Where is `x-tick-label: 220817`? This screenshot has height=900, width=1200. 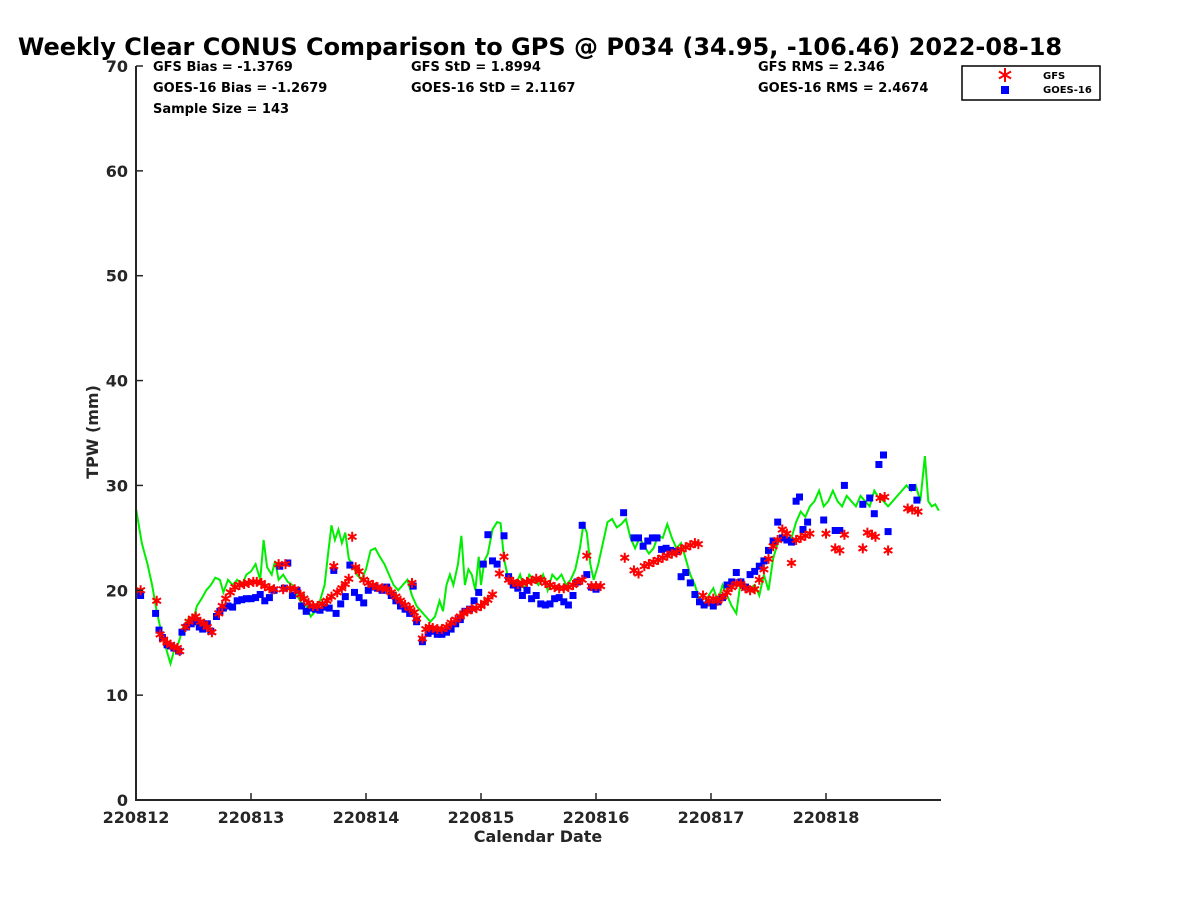
x-tick-label: 220817 is located at coordinates (711, 817).